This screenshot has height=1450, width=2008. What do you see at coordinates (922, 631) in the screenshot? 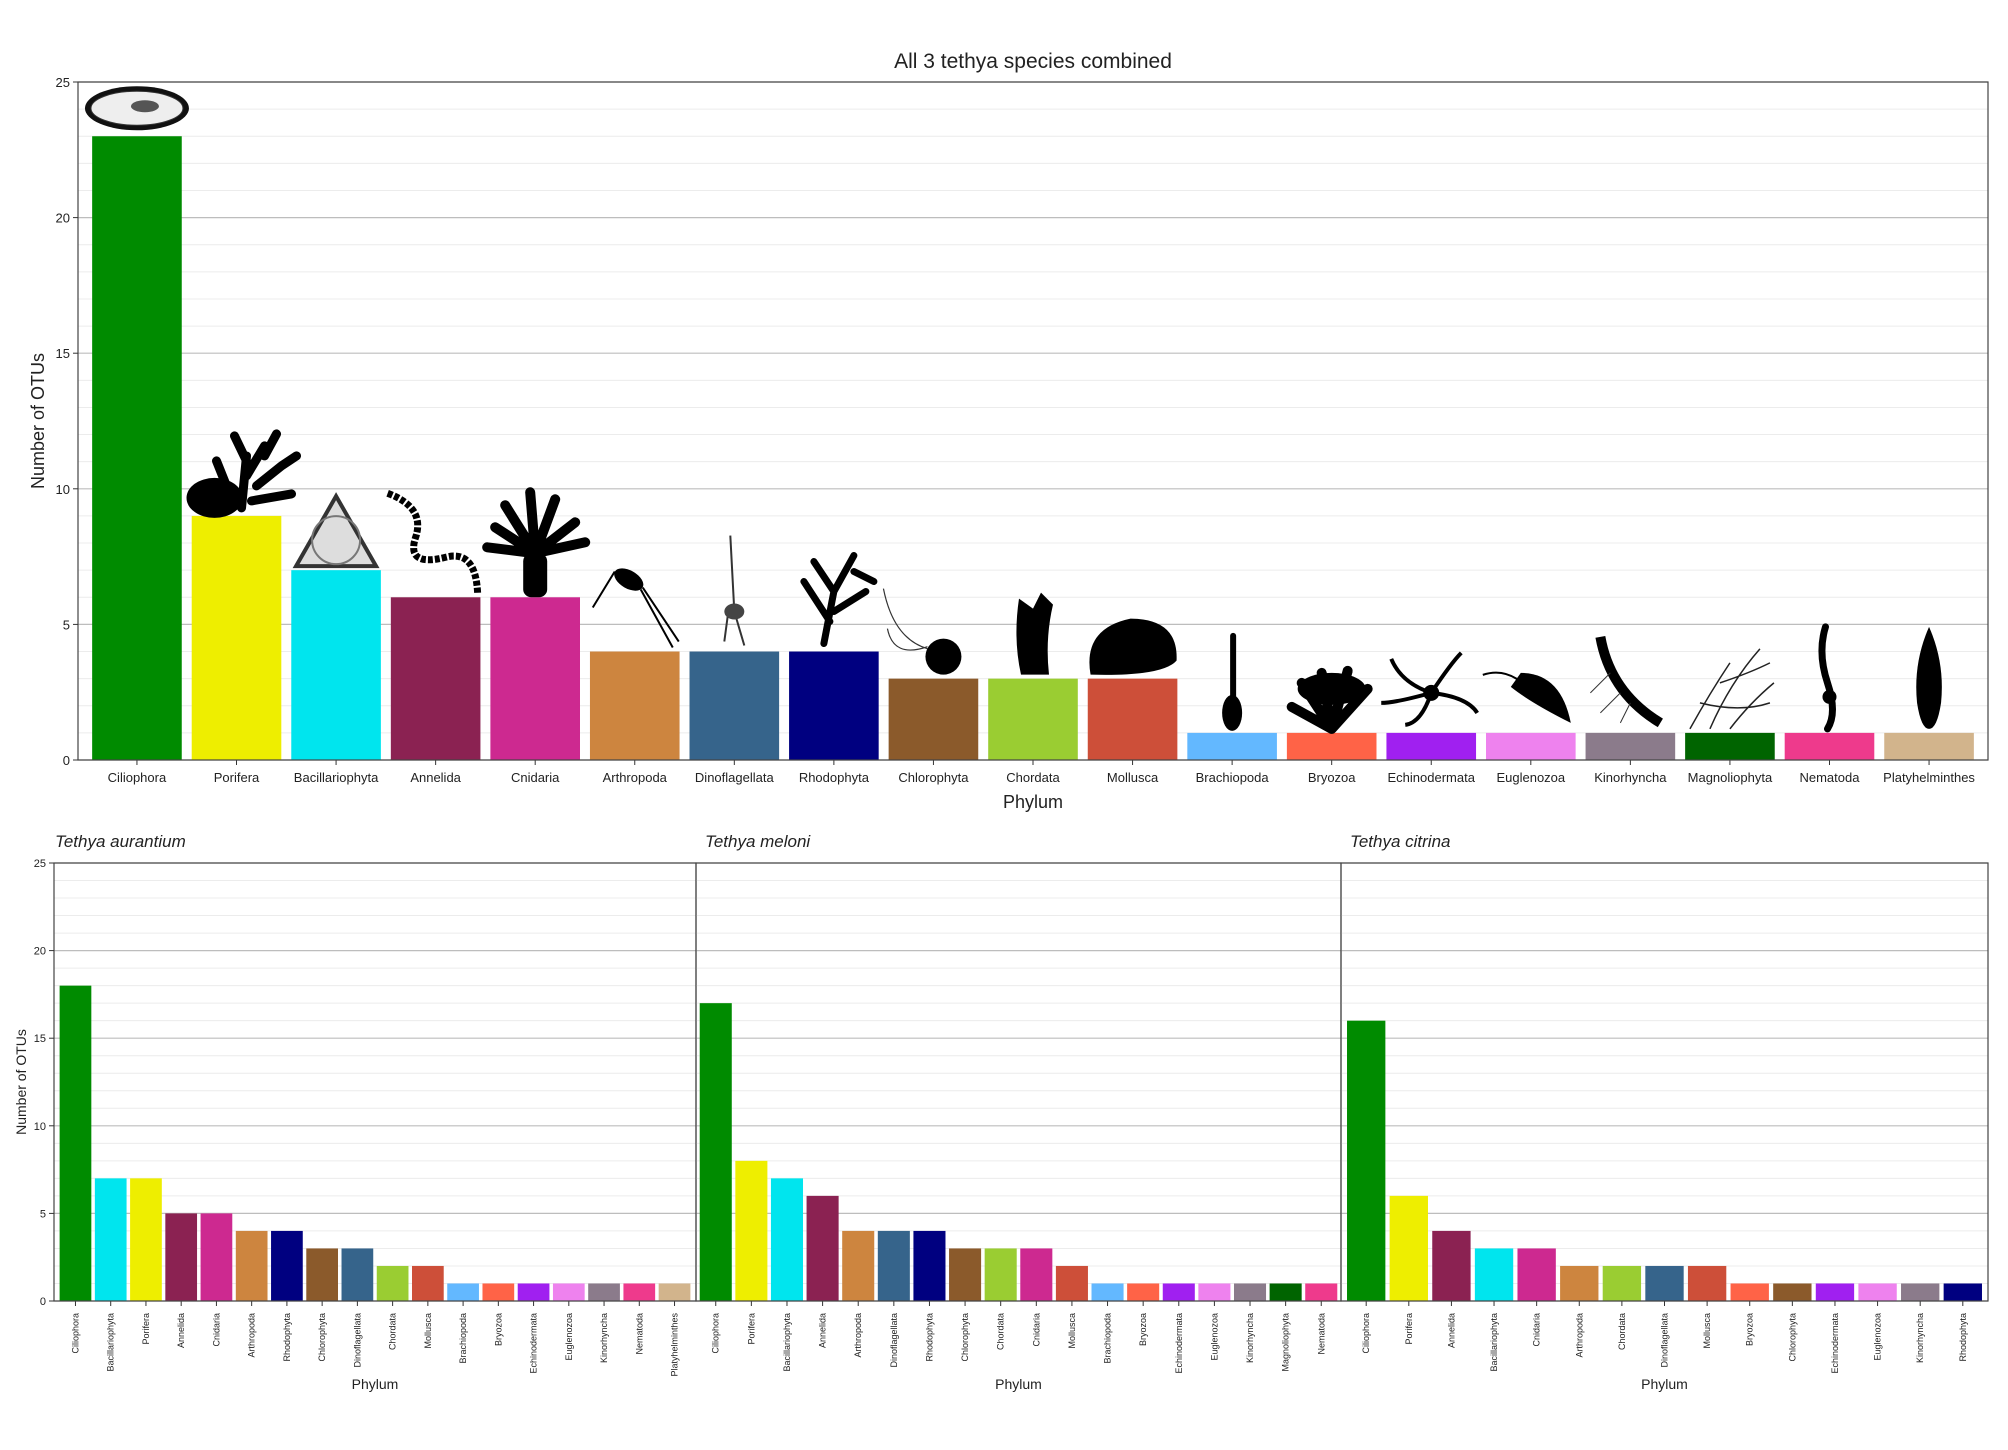
I see `chlorophyta-silhouette-icon` at bounding box center [922, 631].